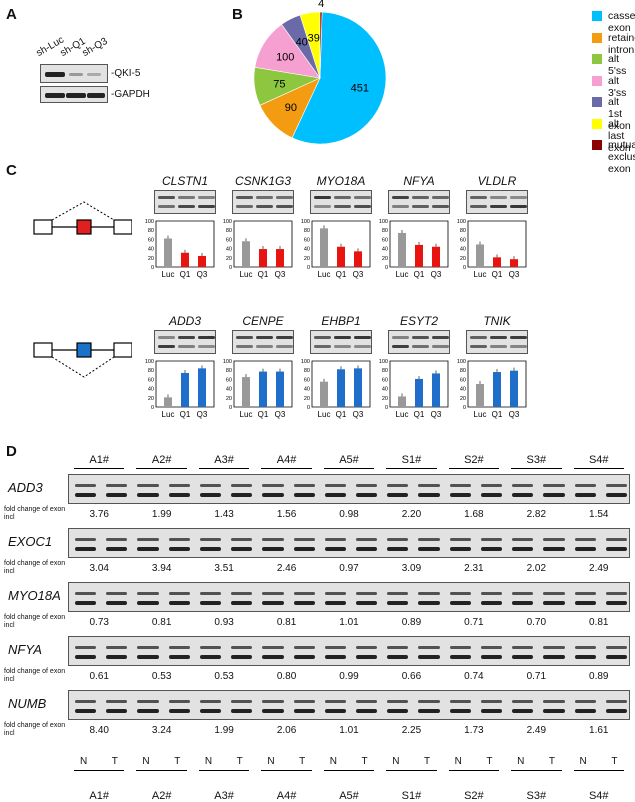 This screenshot has width=635, height=802. I want to click on legend-label: alt 3'ss, so click(617, 86).